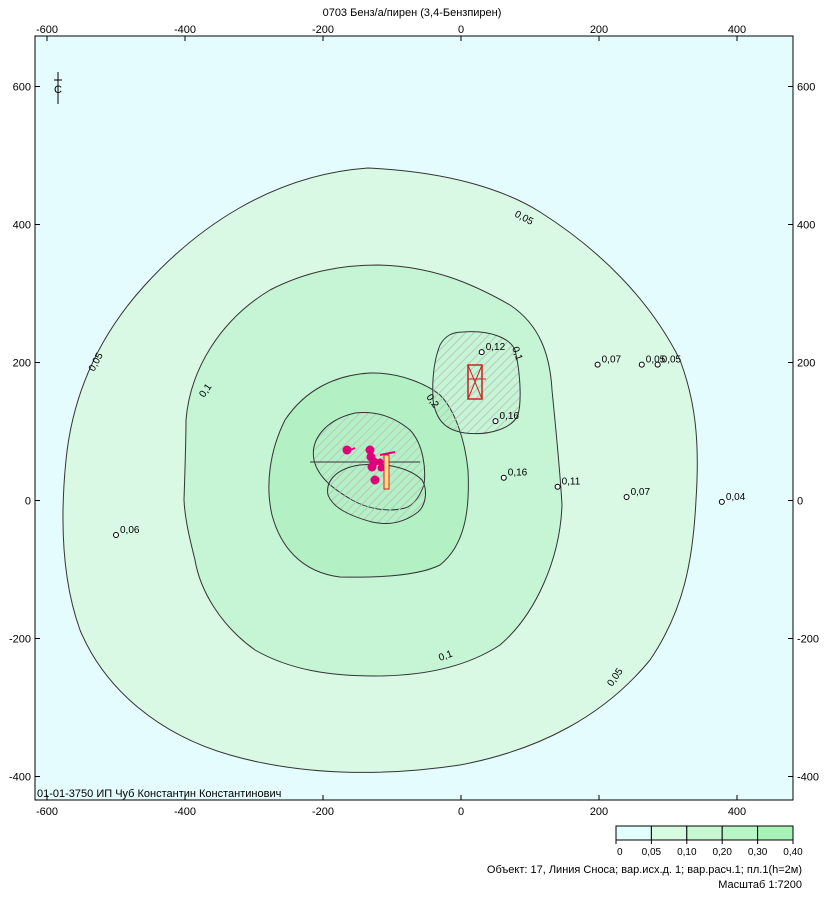 The width and height of the screenshot is (824, 899). Describe the element at coordinates (620, 852) in the screenshot. I see `legend-label: 0` at that location.